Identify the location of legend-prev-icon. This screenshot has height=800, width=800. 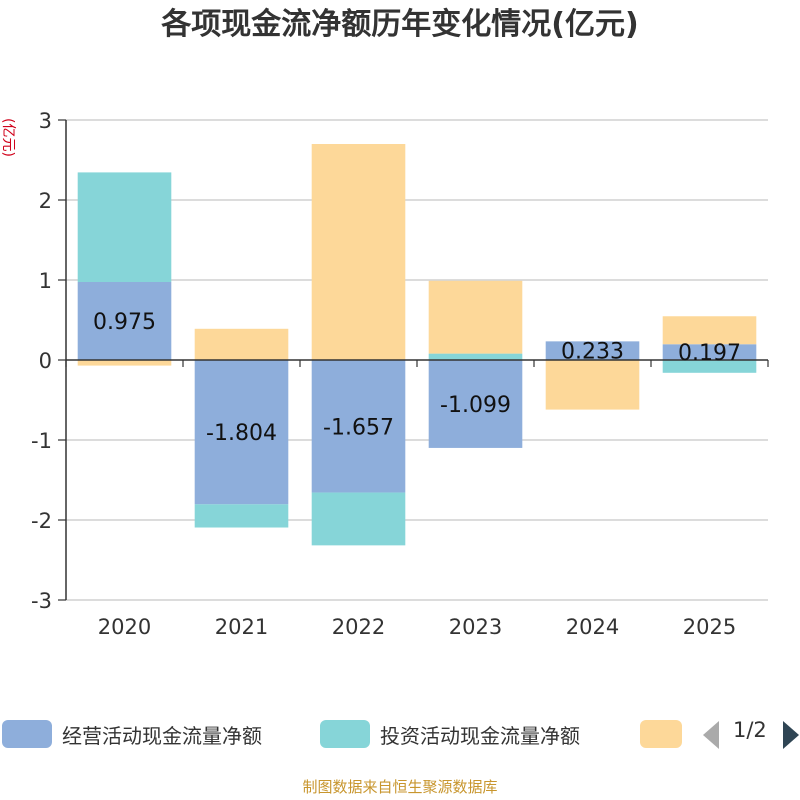
(711, 735).